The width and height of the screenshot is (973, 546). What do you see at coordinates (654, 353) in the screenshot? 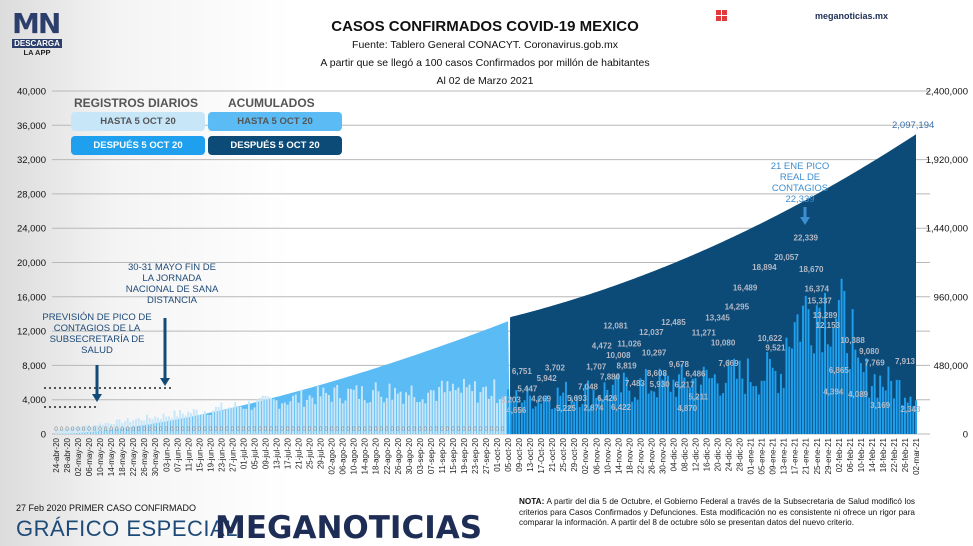
I see `daily-data-label: 10,297` at bounding box center [654, 353].